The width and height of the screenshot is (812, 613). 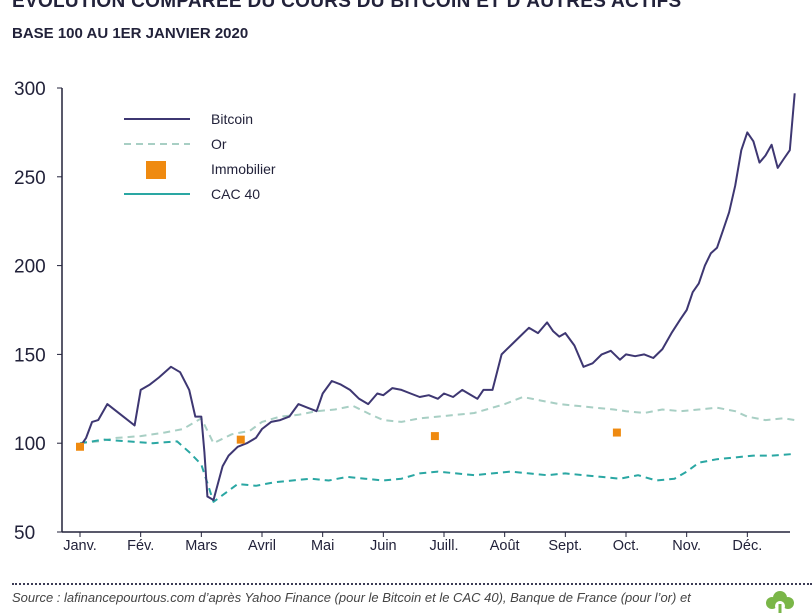 What do you see at coordinates (201, 546) in the screenshot?
I see `x-tick-label: Mars` at bounding box center [201, 546].